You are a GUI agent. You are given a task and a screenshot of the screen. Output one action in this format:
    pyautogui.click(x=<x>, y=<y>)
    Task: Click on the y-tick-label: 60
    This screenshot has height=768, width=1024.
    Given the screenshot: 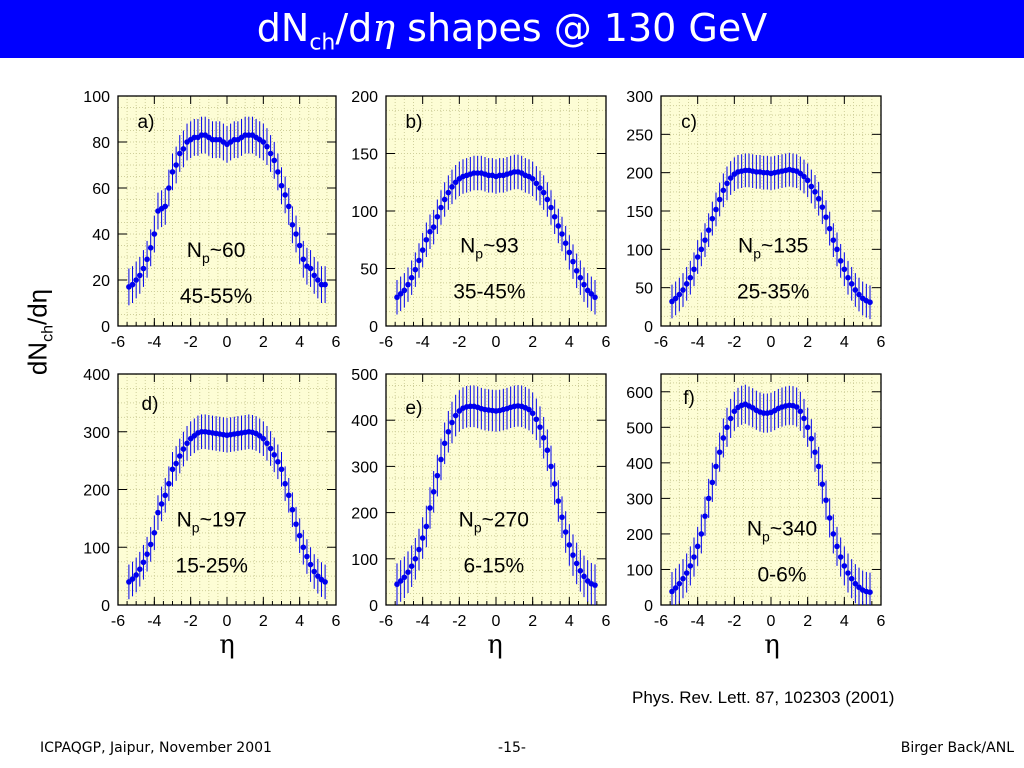 What is the action you would take?
    pyautogui.click(x=101, y=189)
    